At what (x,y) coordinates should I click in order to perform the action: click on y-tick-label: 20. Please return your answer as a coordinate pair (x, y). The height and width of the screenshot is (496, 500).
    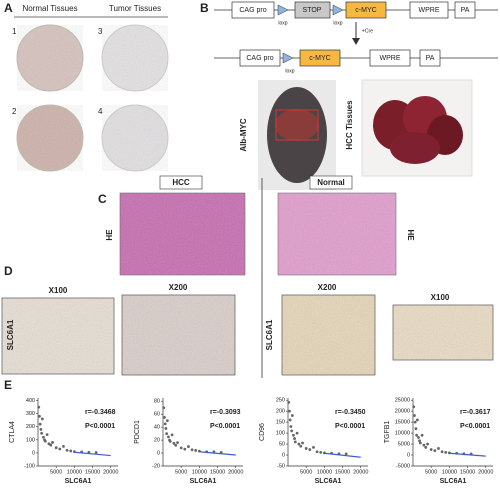
    Looking at the image, I should click on (157, 441).